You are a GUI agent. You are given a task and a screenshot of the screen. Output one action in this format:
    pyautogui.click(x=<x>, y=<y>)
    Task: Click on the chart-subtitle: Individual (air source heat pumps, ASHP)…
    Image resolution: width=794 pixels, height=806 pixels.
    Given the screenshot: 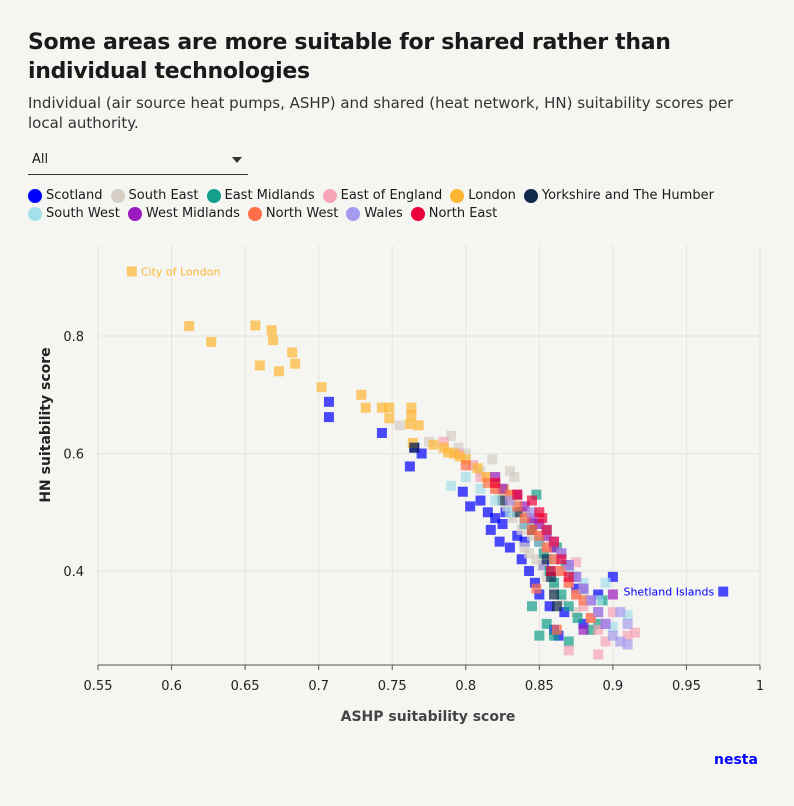 What is the action you would take?
    pyautogui.click(x=381, y=113)
    